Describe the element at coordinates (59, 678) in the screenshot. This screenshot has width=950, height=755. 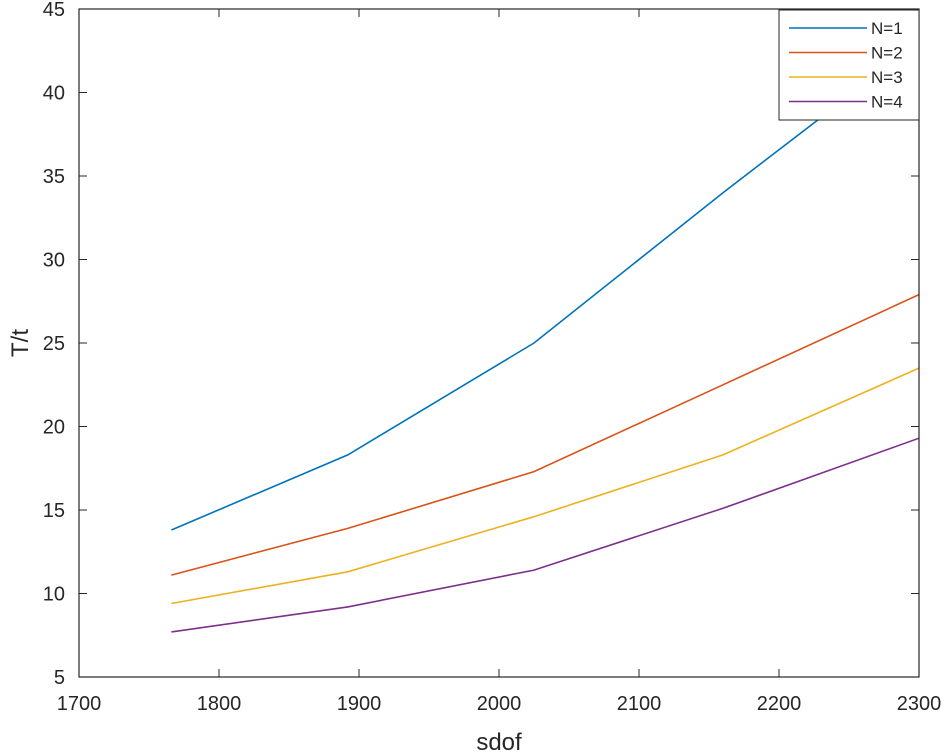
I see `y-tick-label: 5` at that location.